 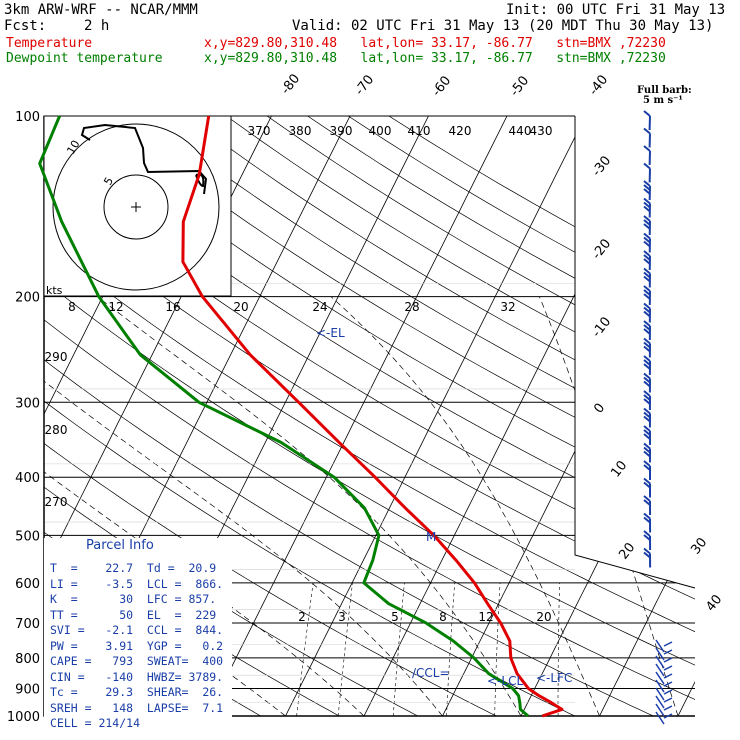 What do you see at coordinates (27, 403) in the screenshot?
I see `pressure-tick-label: 300` at bounding box center [27, 403].